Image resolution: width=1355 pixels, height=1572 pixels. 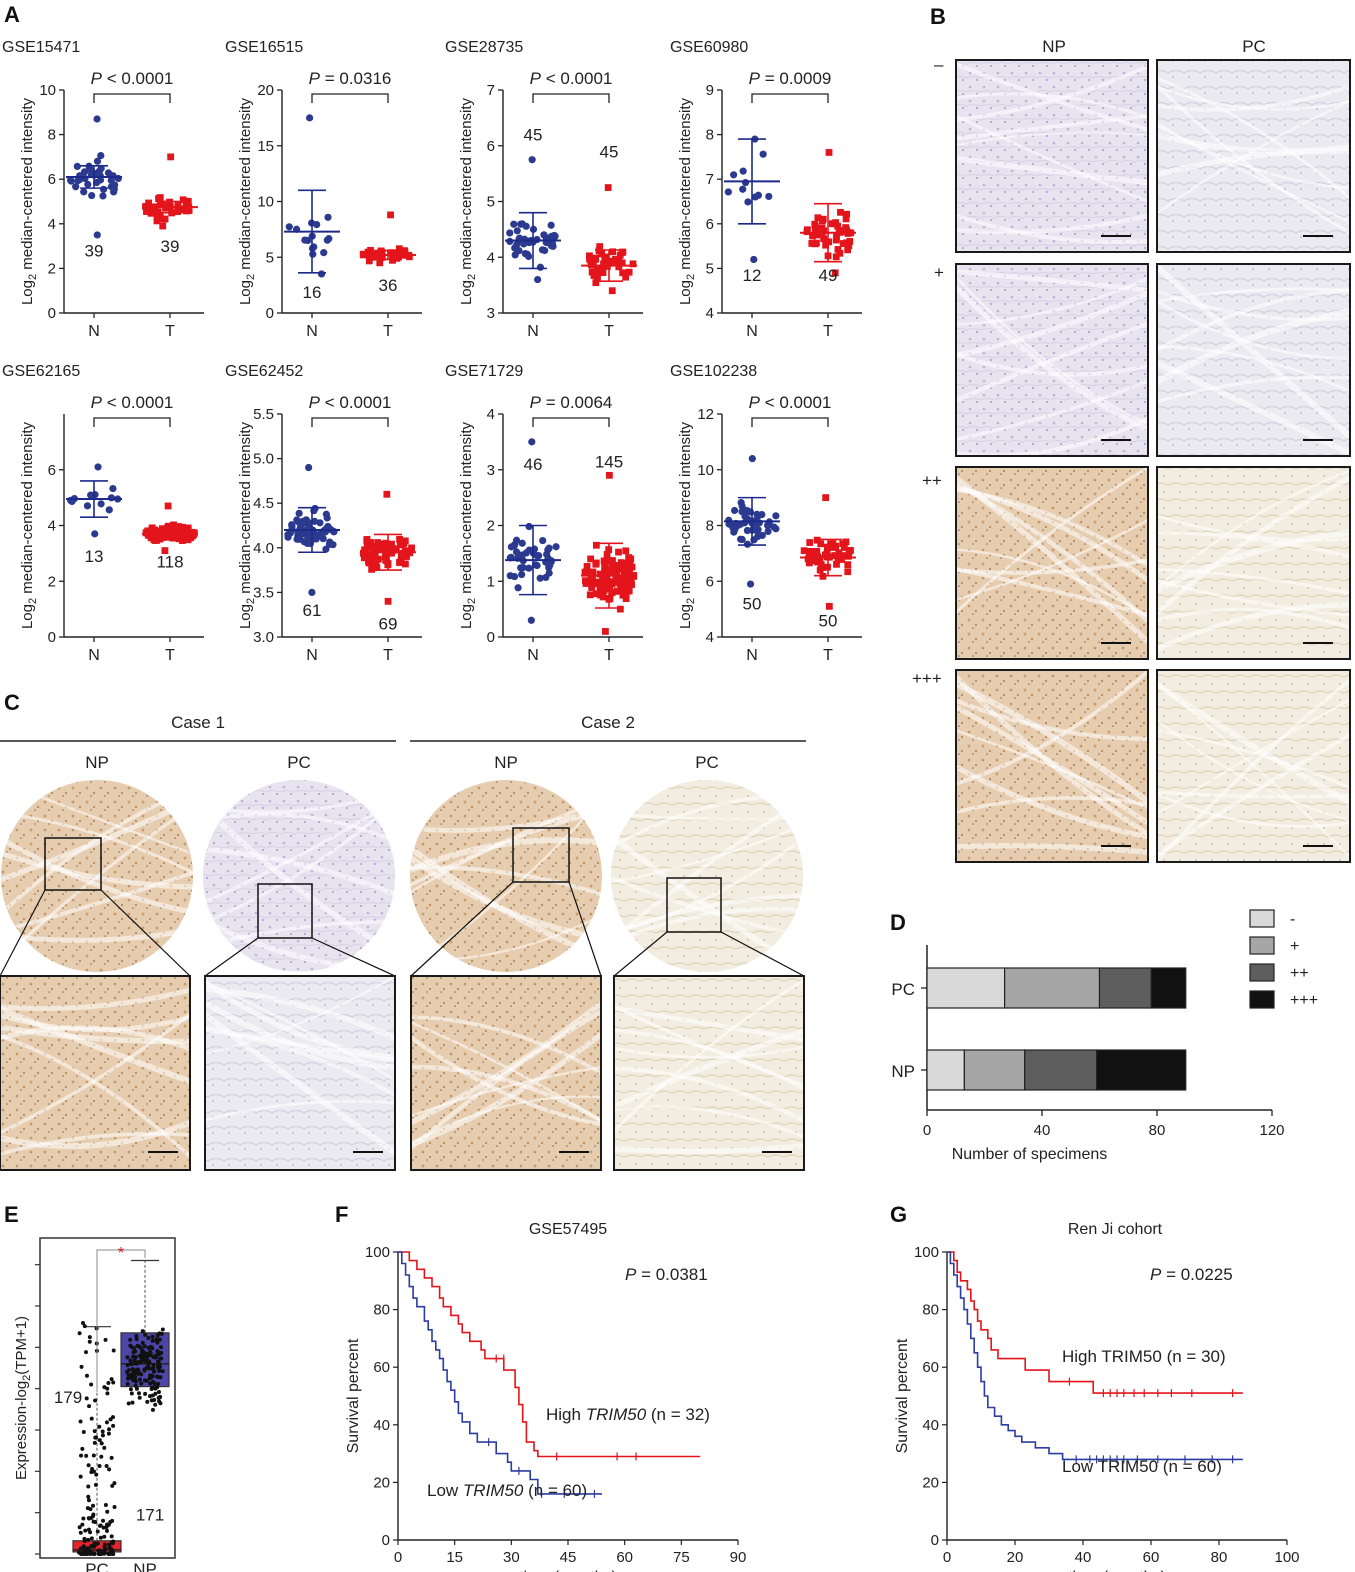 I want to click on x-tick-label: 100, so click(x=1286, y=1557).